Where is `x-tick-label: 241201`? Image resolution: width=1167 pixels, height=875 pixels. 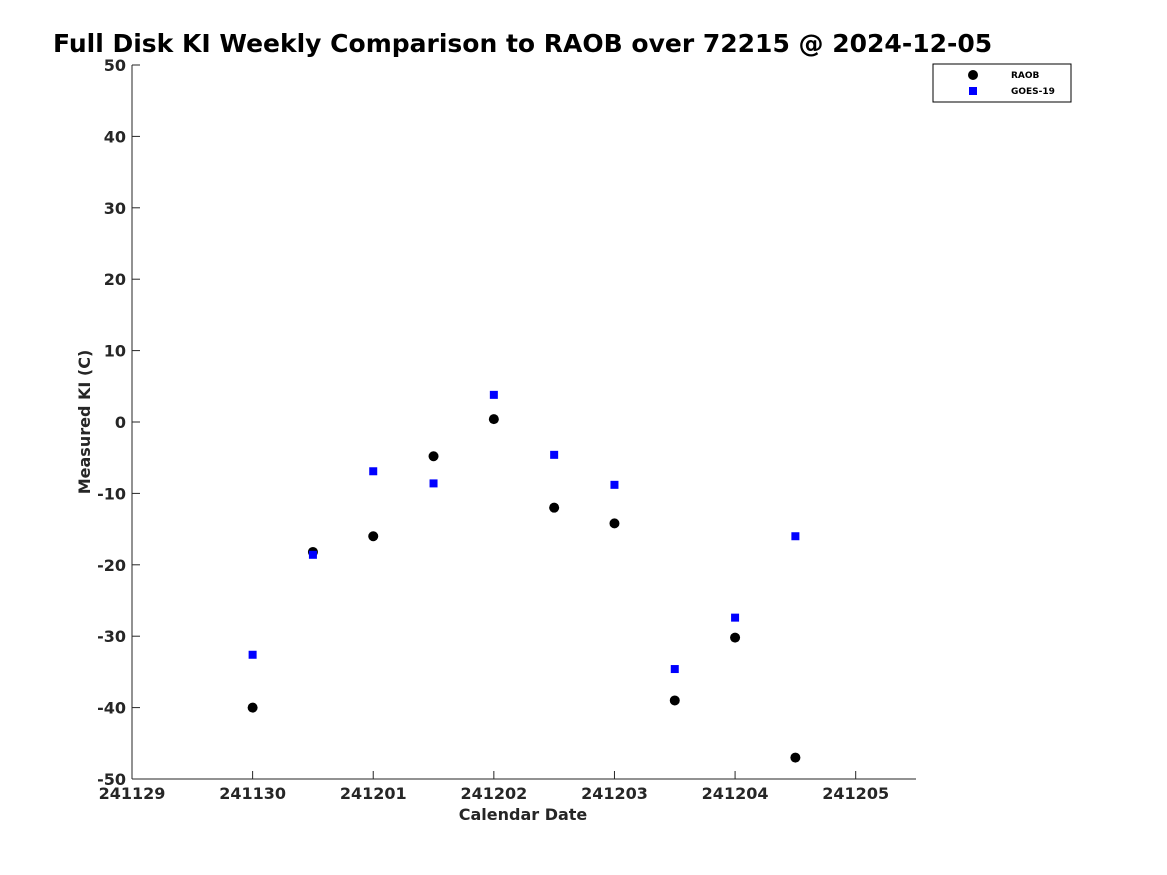
x-tick-label: 241201 is located at coordinates (373, 793).